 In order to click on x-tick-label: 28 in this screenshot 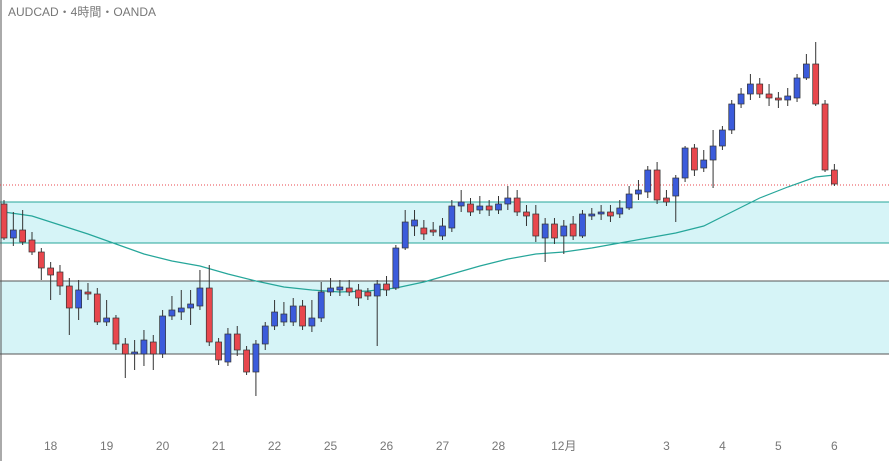, I will do `click(499, 446)`.